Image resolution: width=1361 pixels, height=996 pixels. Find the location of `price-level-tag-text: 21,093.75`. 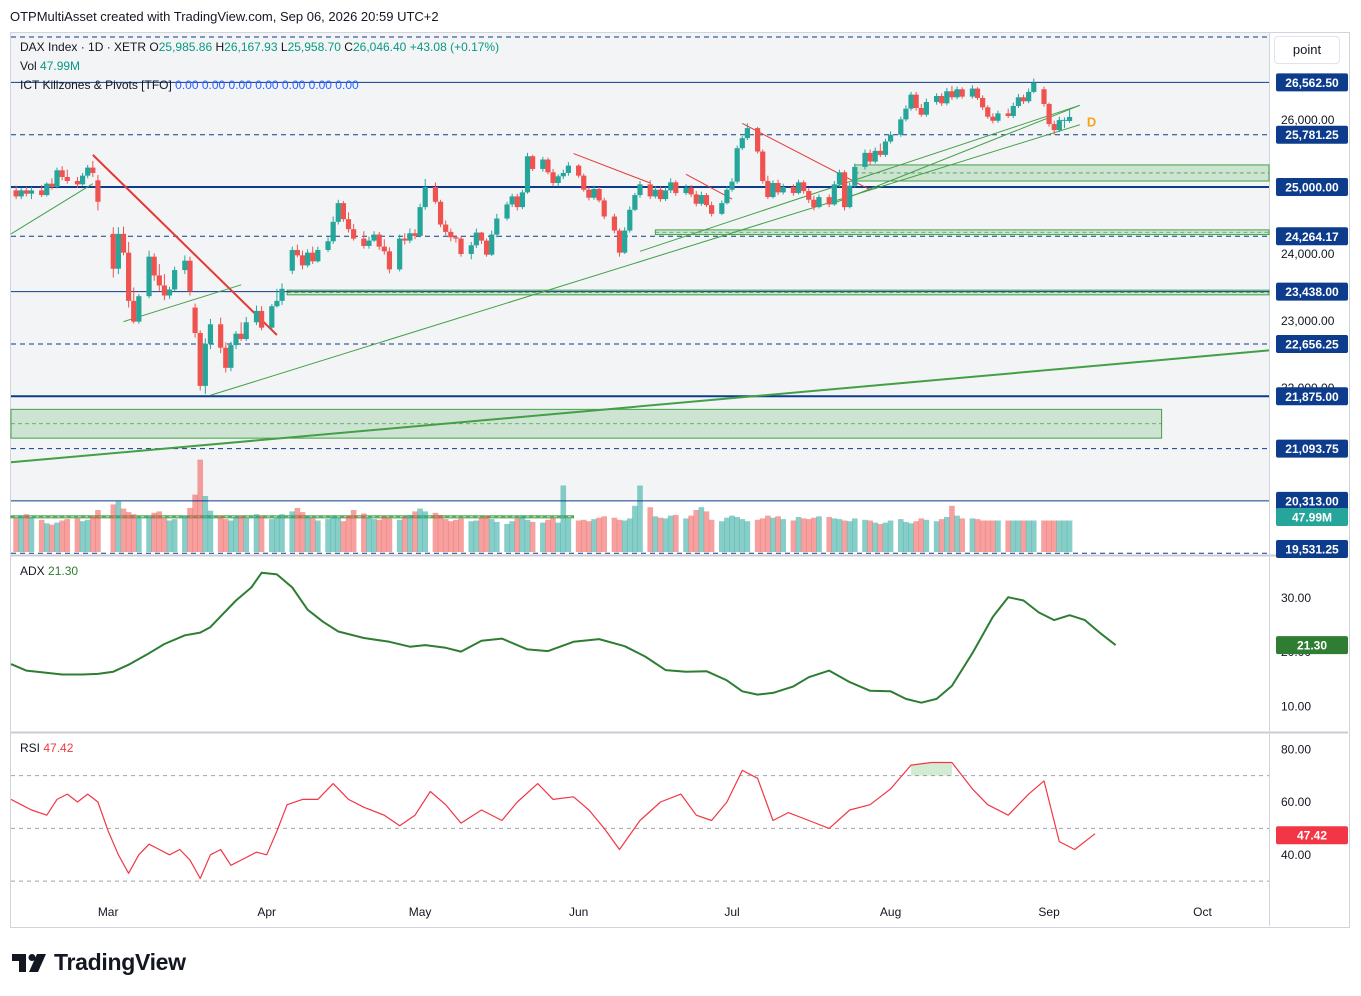

price-level-tag-text: 21,093.75 is located at coordinates (1312, 449).